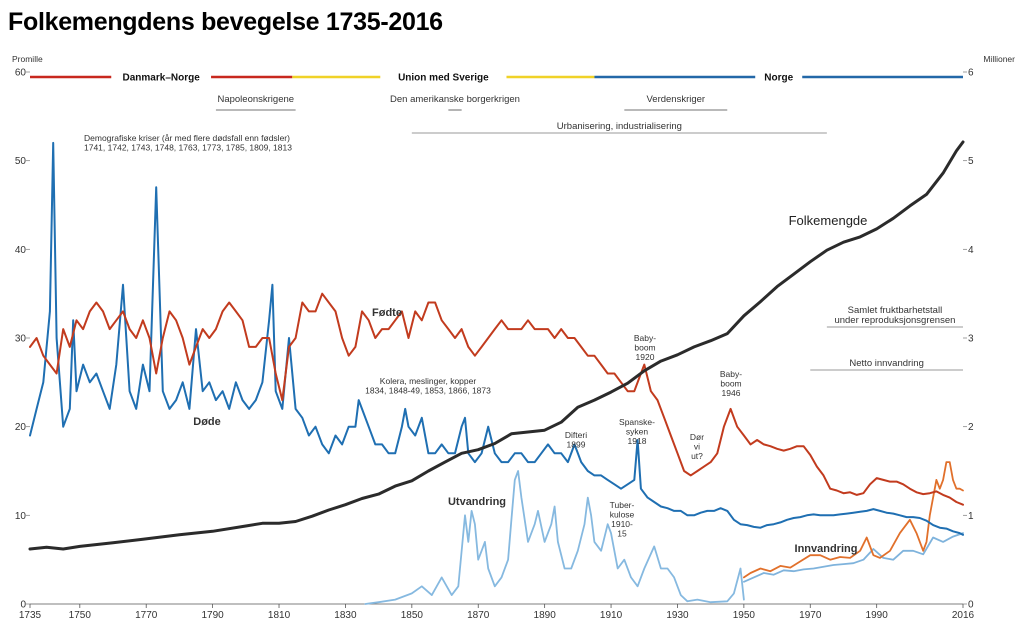 The image size is (1024, 631). I want to click on annotation: Baby-boom 1946, so click(731, 383).